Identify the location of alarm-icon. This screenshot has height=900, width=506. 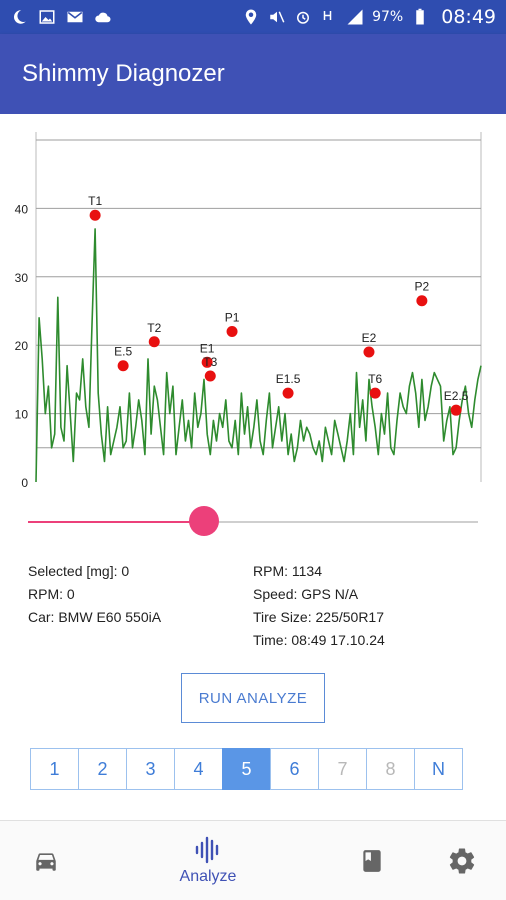
(303, 17).